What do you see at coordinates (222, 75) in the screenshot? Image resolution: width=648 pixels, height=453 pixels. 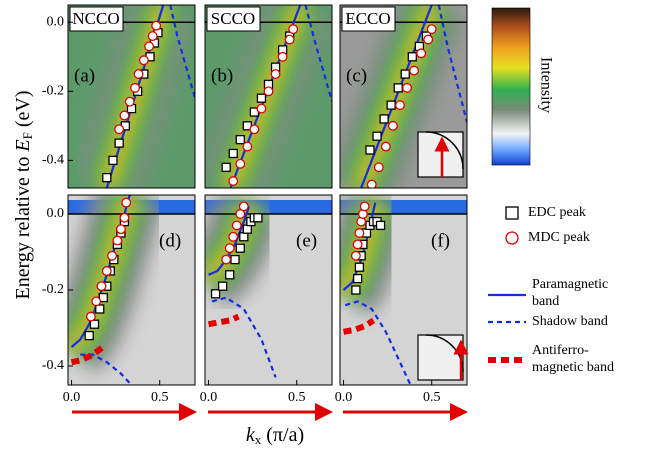 I see `panel-label: (b)` at bounding box center [222, 75].